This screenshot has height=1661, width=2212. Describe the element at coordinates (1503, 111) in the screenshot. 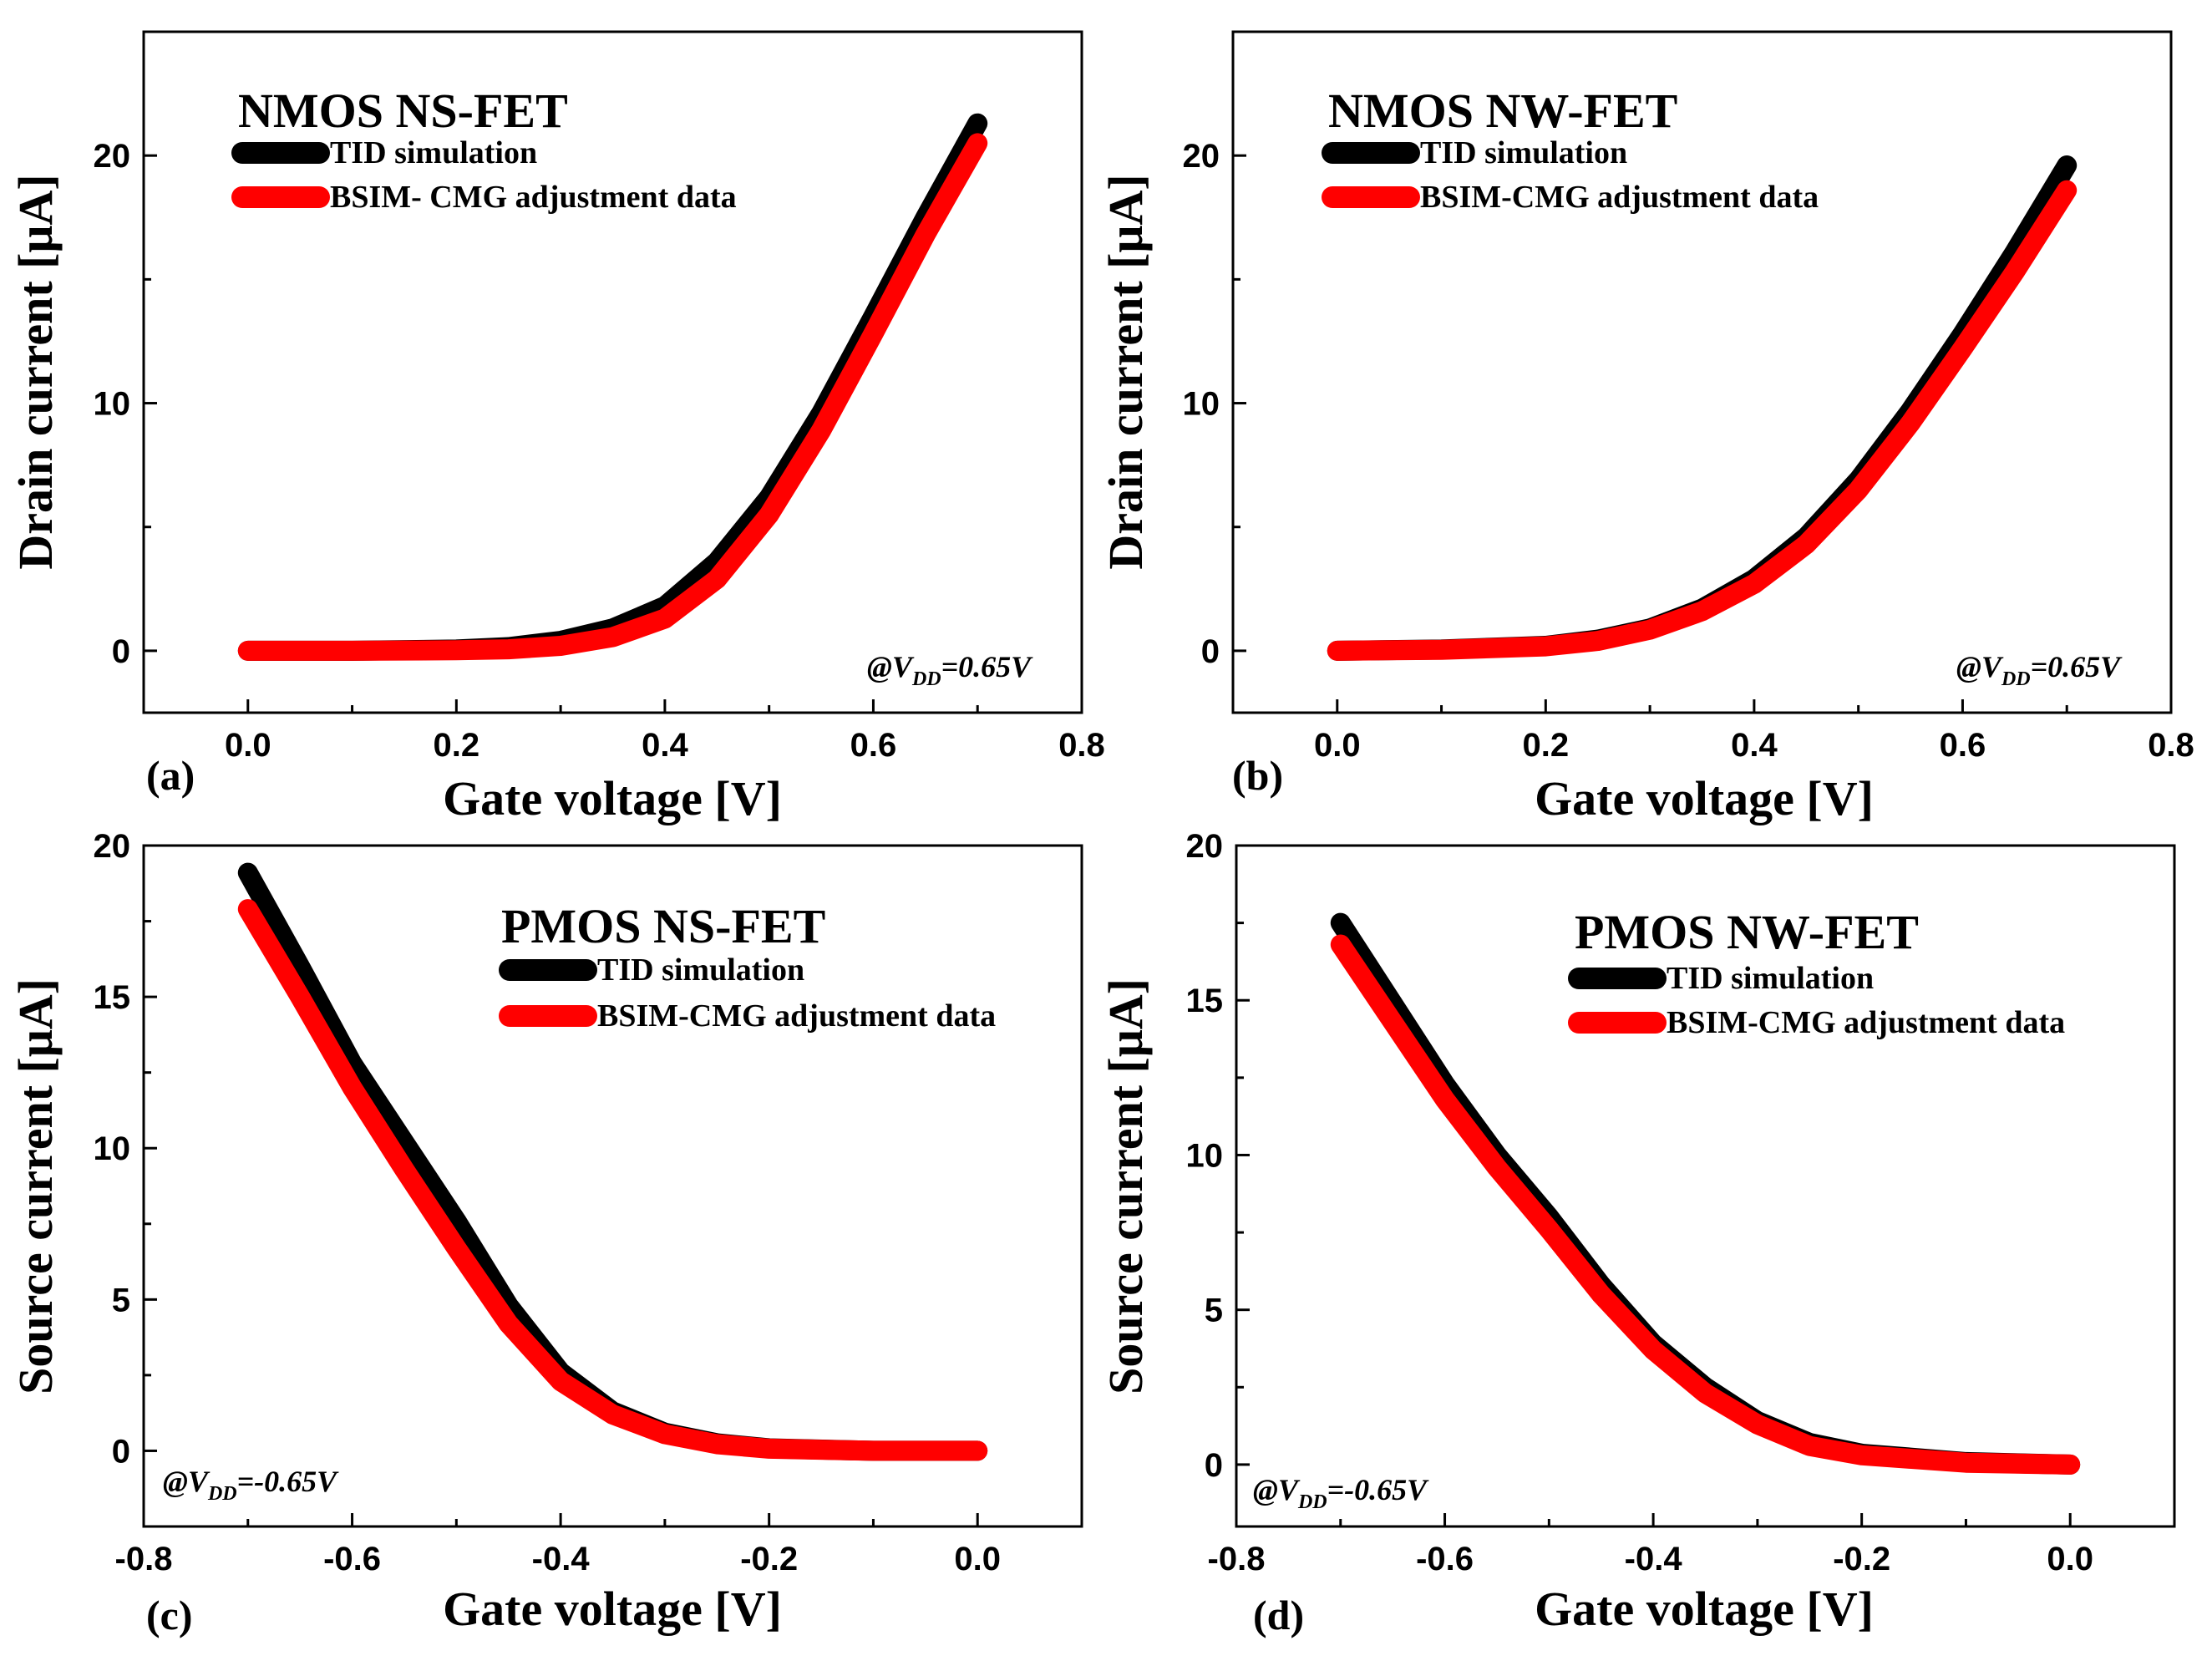

I see `panel-title: NMOS NW-FET` at that location.